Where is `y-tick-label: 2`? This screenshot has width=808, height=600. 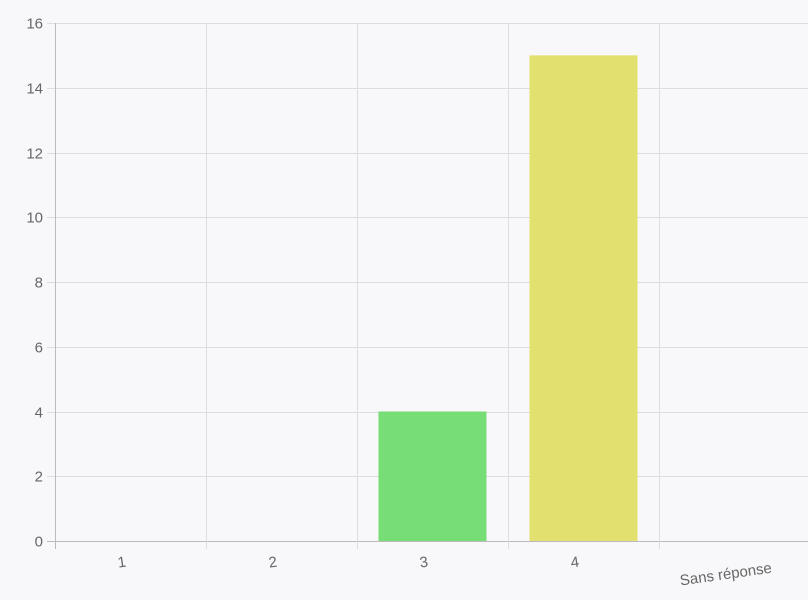
y-tick-label: 2 is located at coordinates (39, 477).